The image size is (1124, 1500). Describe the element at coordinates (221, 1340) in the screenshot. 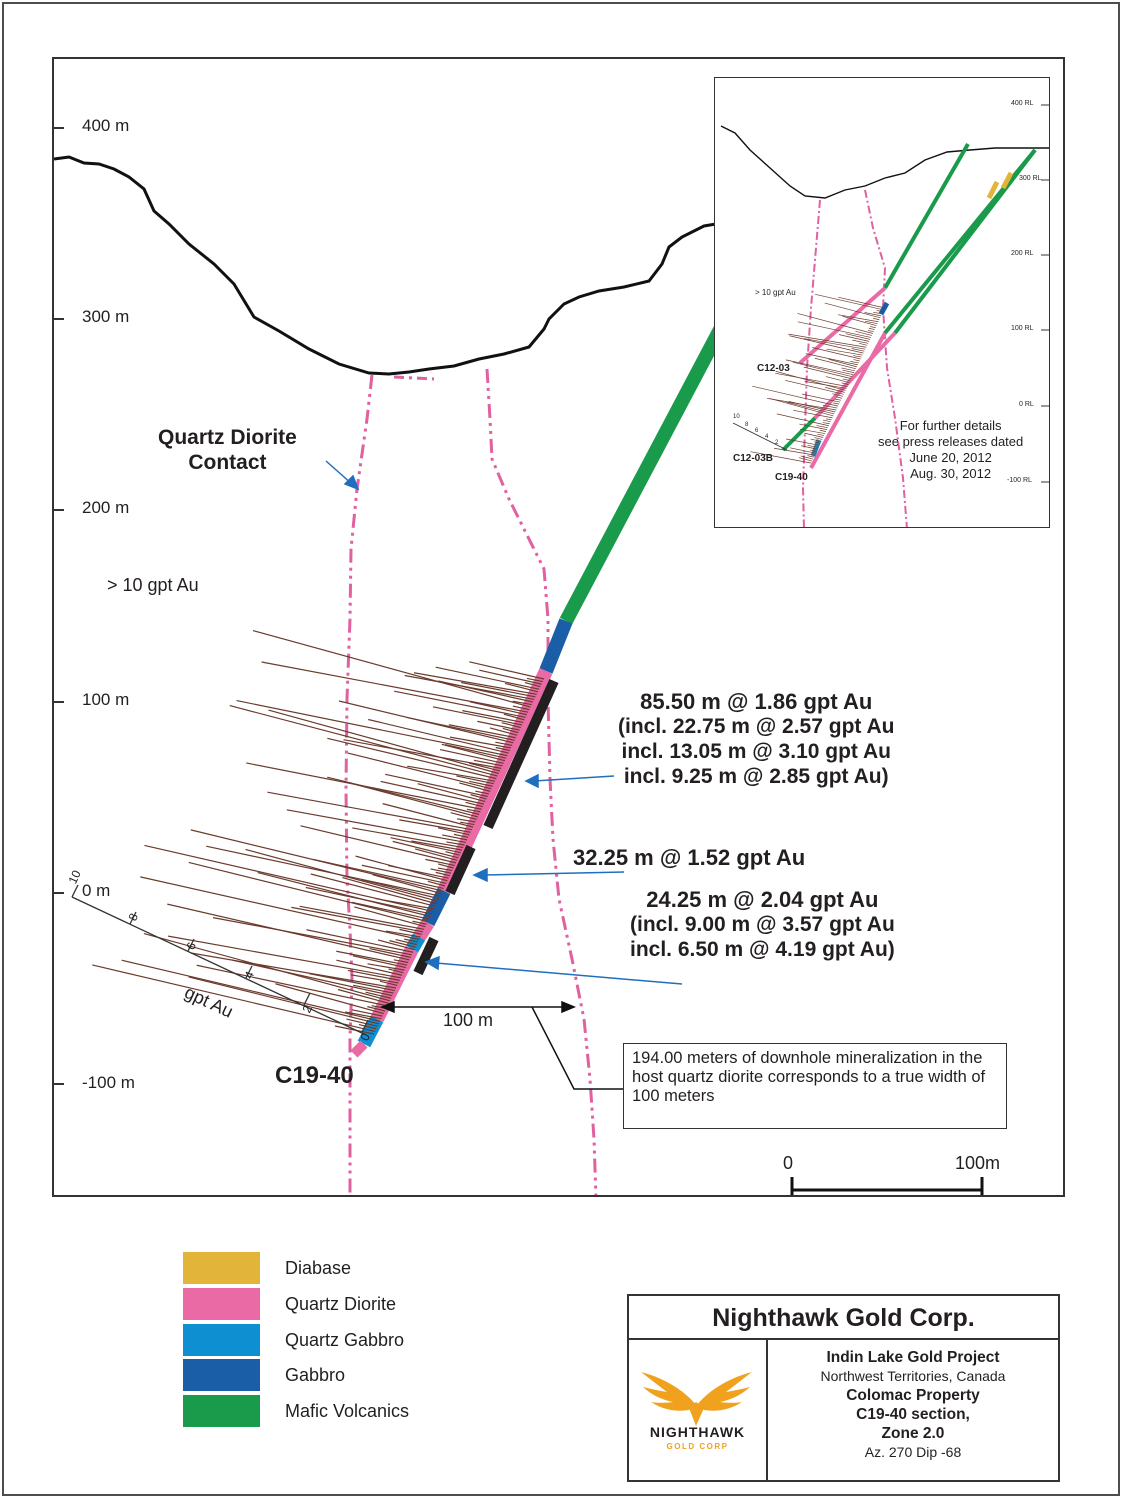

I see `legend-swatch-quartz-gabbro` at that location.